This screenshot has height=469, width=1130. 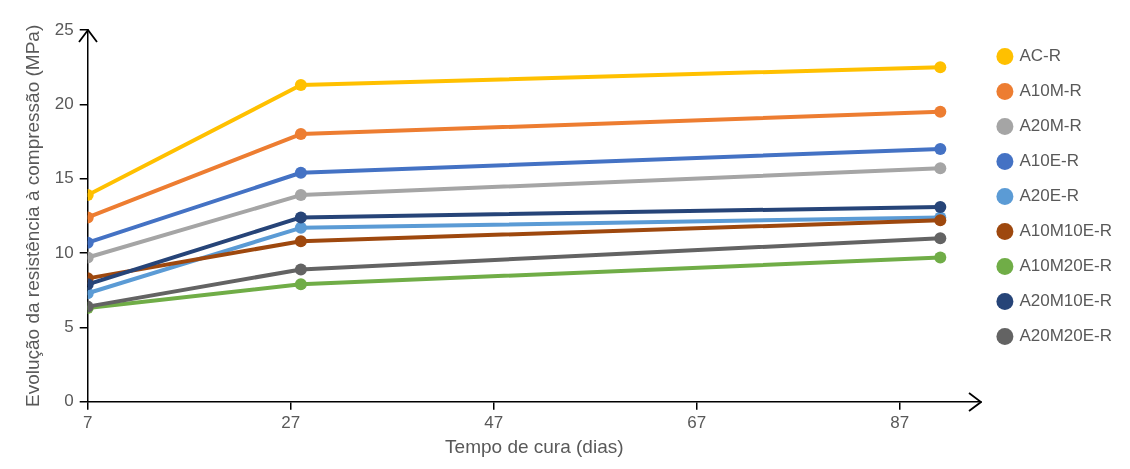 What do you see at coordinates (64, 104) in the screenshot?
I see `y-tick-label: 20` at bounding box center [64, 104].